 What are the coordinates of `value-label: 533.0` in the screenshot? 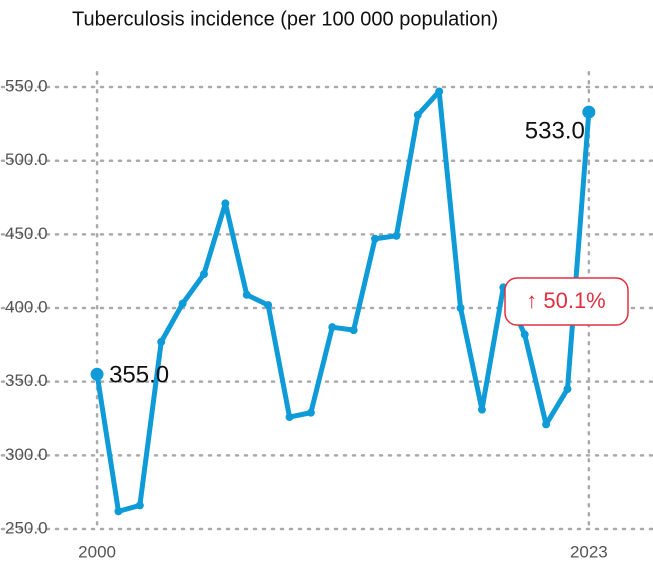 It's located at (555, 130).